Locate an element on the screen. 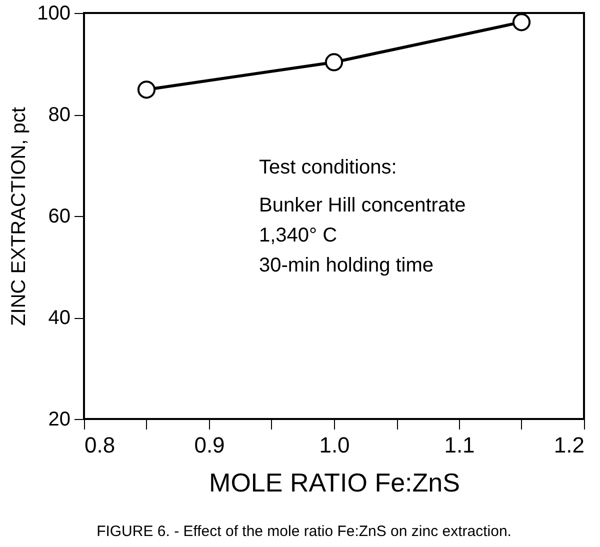  x-tick-label: 1.0 is located at coordinates (334, 445).